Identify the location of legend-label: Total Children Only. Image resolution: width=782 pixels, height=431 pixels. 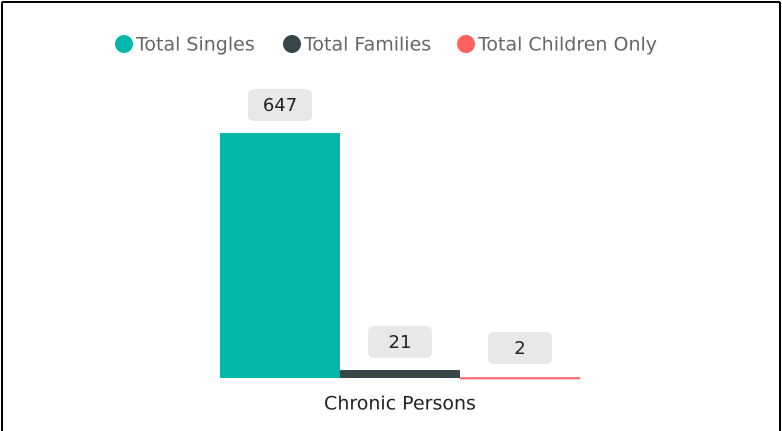
(567, 45).